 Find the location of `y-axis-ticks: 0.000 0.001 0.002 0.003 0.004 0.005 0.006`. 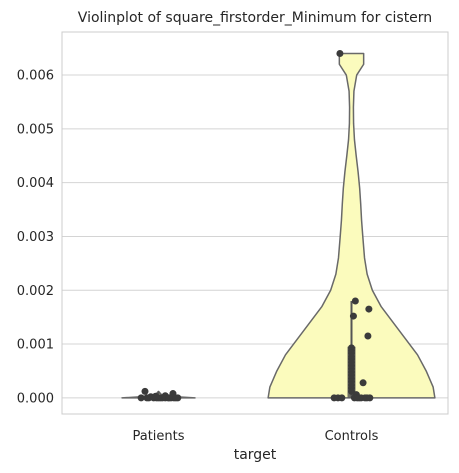

y-axis-ticks: 0.000 0.001 0.002 0.003 0.004 0.005 0.006 is located at coordinates (35, 238).